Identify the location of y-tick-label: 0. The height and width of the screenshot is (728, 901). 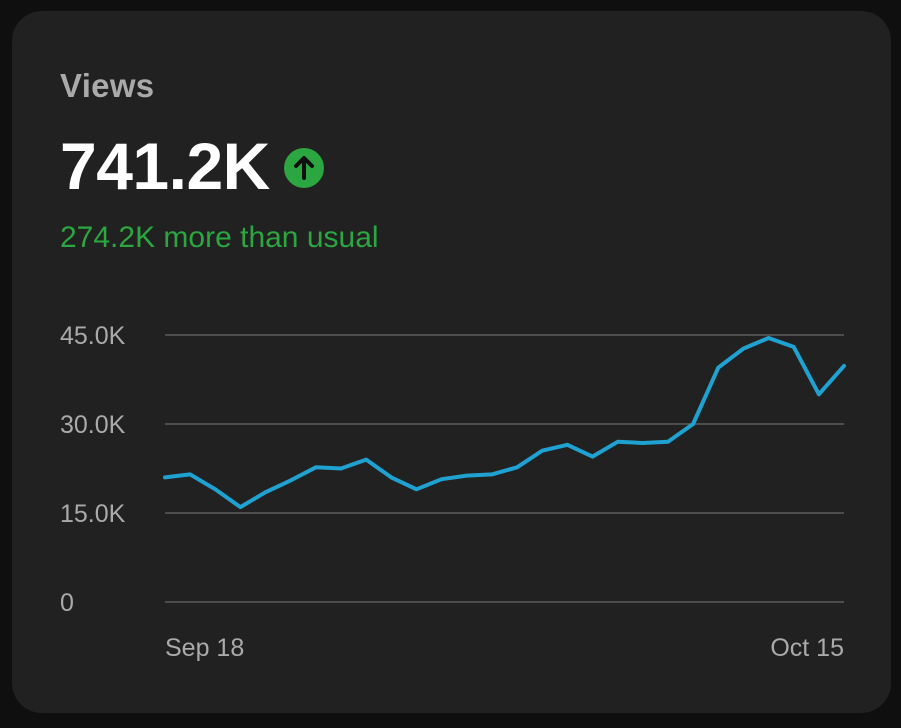
(67, 603).